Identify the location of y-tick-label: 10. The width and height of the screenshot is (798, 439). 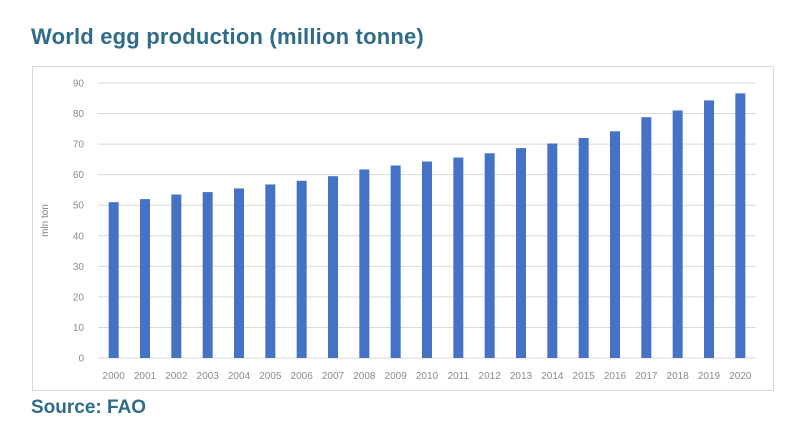
(79, 328).